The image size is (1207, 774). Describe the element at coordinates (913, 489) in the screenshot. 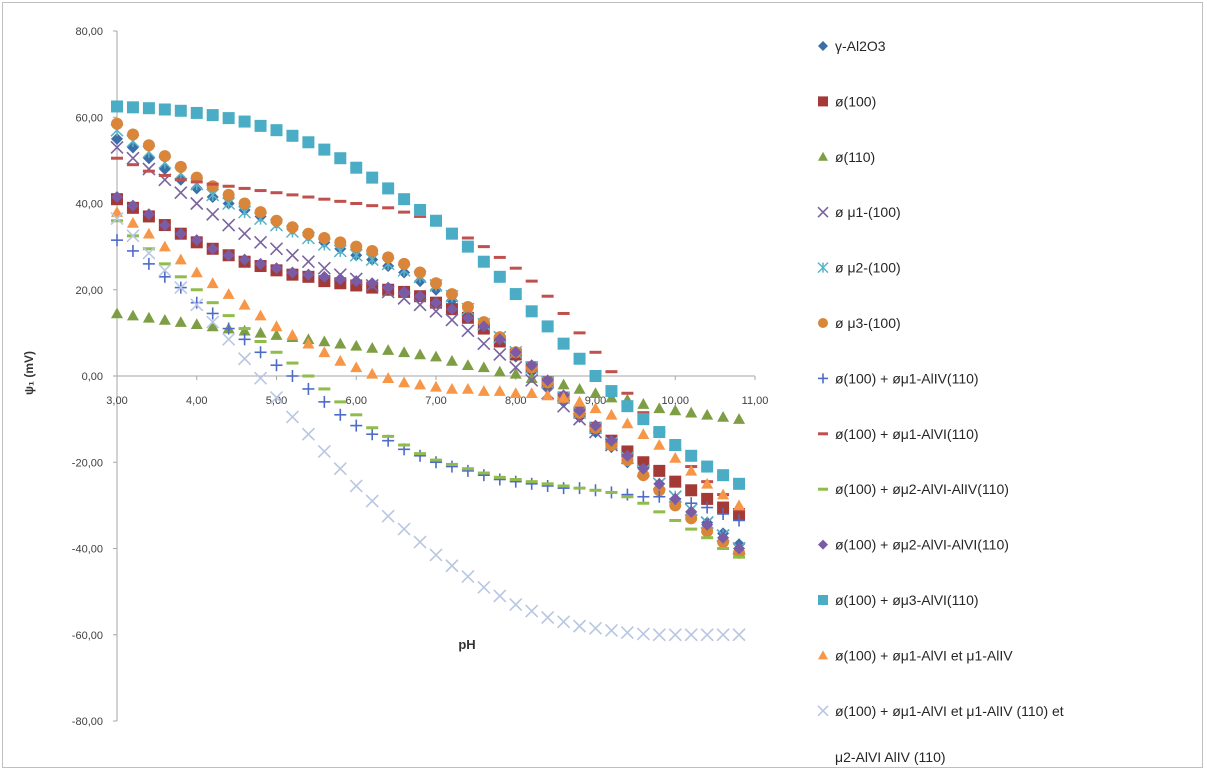

I see `legend-item: ø(100) + øμ2-AlVI-AlIV(110)` at that location.